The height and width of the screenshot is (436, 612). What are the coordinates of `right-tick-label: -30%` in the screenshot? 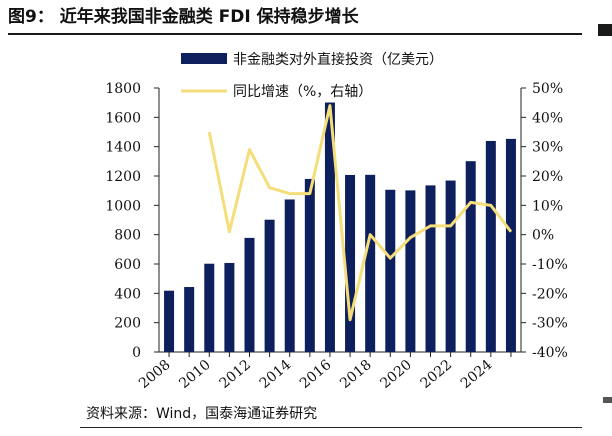 It's located at (550, 324).